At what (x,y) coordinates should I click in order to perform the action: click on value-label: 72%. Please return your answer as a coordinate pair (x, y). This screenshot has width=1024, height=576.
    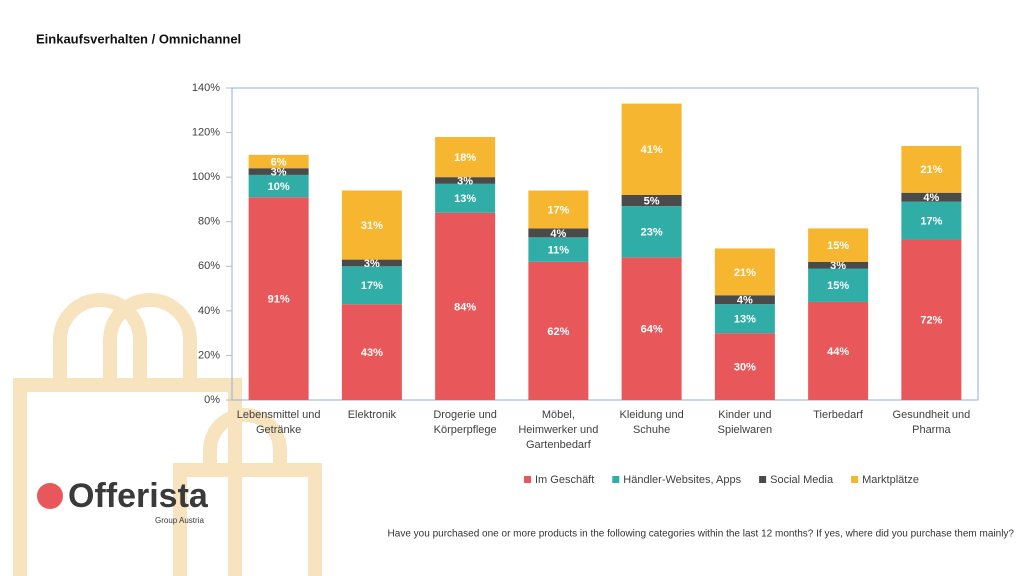
    Looking at the image, I should click on (931, 321).